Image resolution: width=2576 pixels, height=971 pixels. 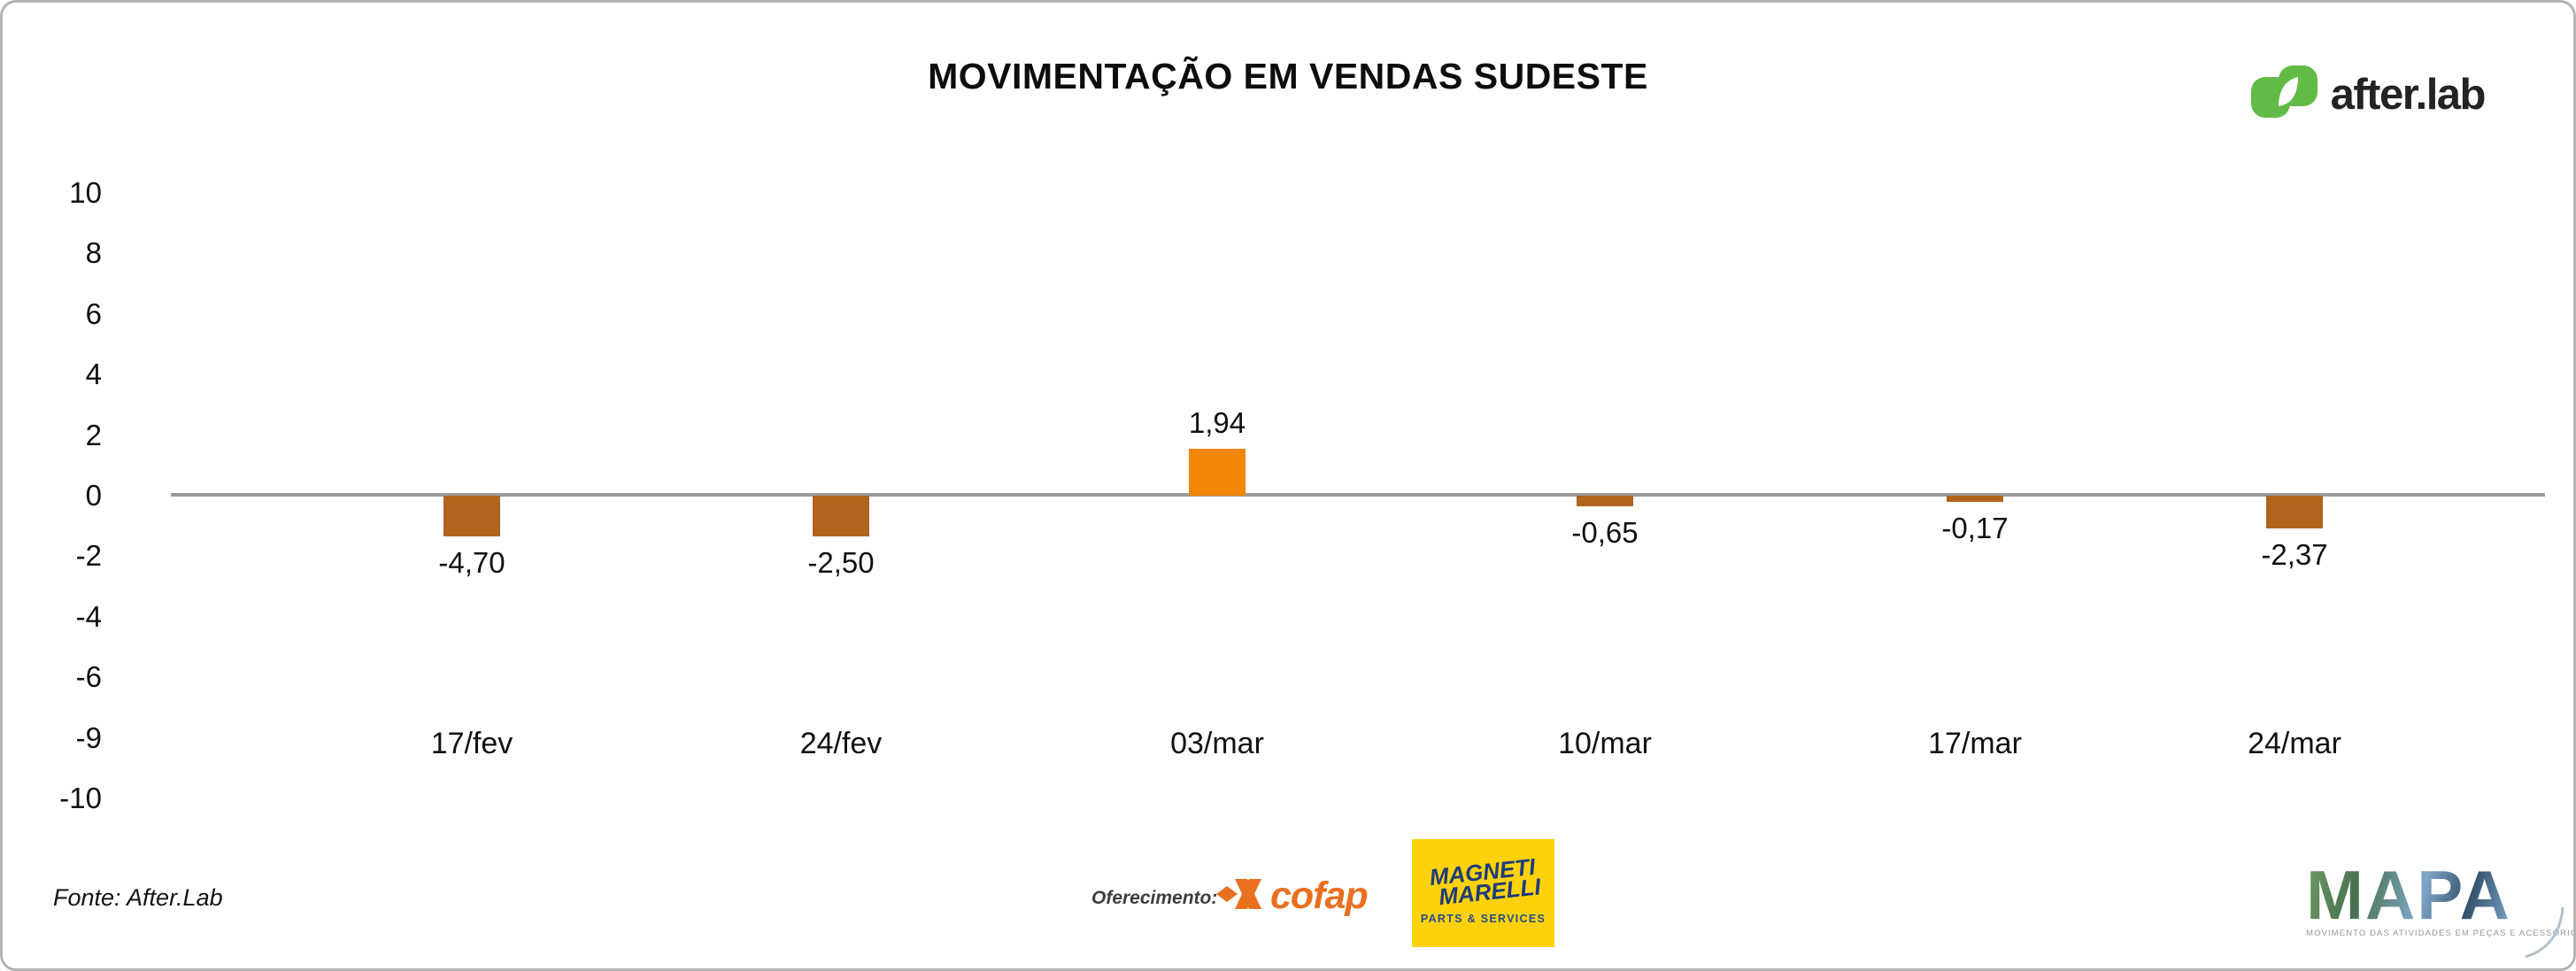 I want to click on y-axis-tick: -9, so click(x=88, y=738).